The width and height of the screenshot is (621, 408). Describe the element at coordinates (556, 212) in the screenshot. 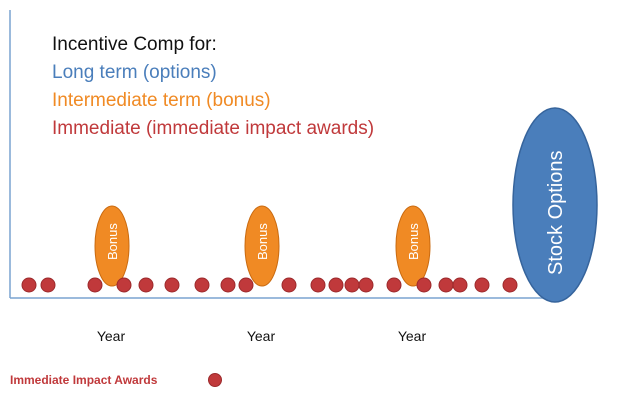

I see `stock-options-label: Stock Options` at that location.